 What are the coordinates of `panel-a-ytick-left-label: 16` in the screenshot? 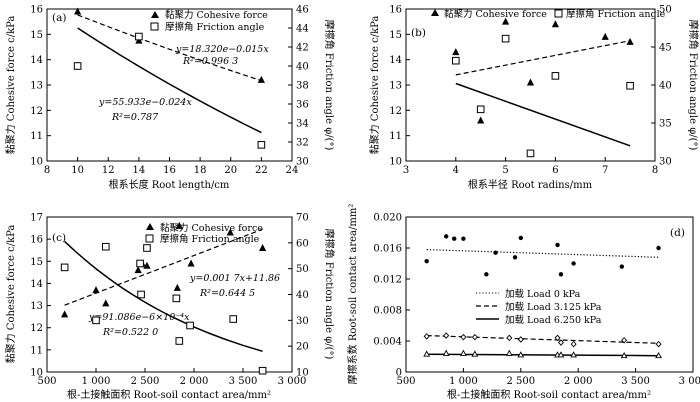 It's located at (36, 10).